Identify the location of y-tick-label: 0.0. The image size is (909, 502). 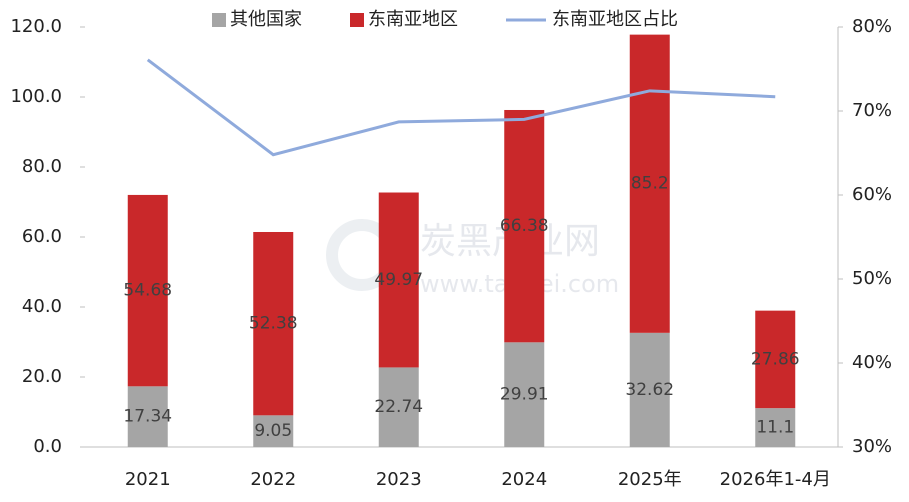
(47, 446).